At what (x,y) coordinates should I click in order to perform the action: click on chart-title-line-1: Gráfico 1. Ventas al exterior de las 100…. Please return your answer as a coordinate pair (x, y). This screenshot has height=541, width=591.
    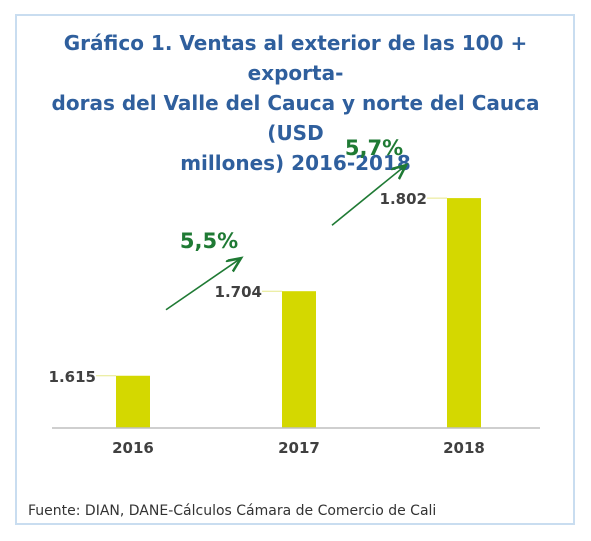
    Looking at the image, I should click on (295, 58).